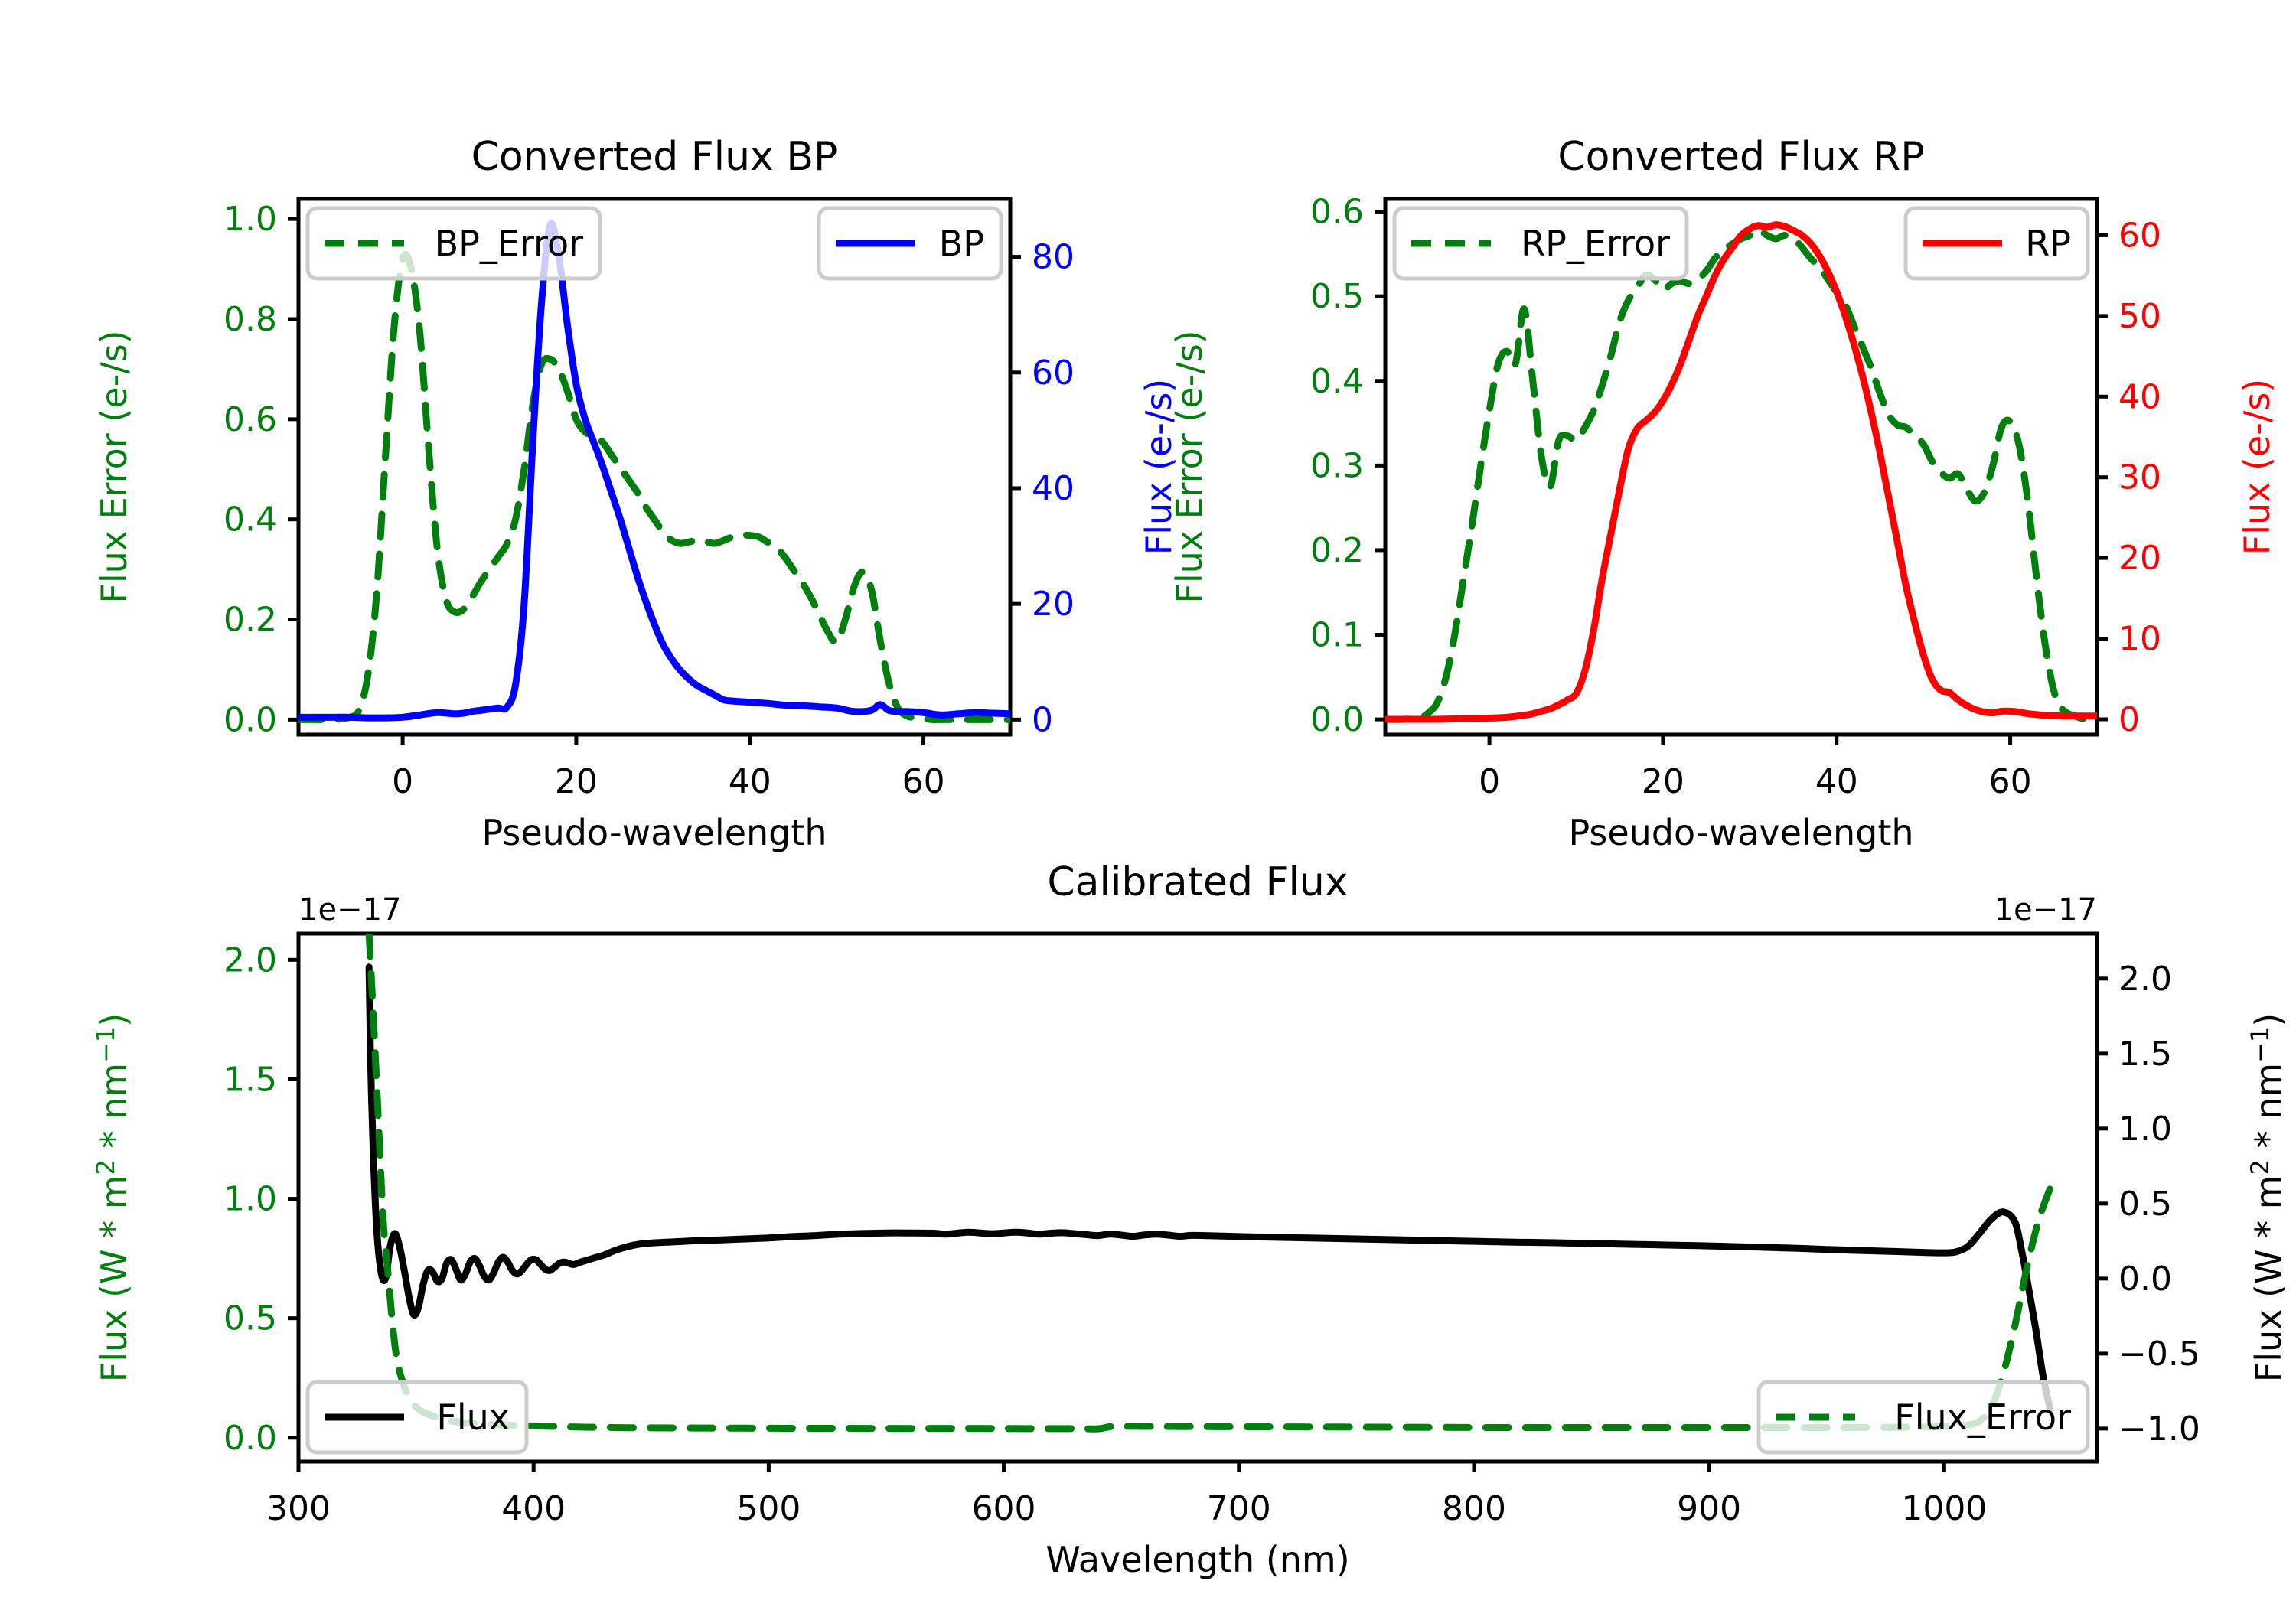  Describe the element at coordinates (1595, 243) in the screenshot. I see `legend-label: RP_Error` at that location.